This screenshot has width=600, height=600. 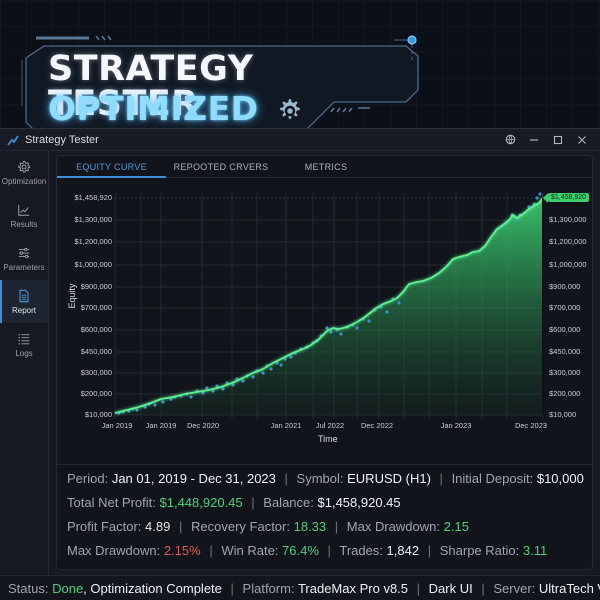 I want to click on last-value-badge: $1,458,920, so click(x=569, y=197).